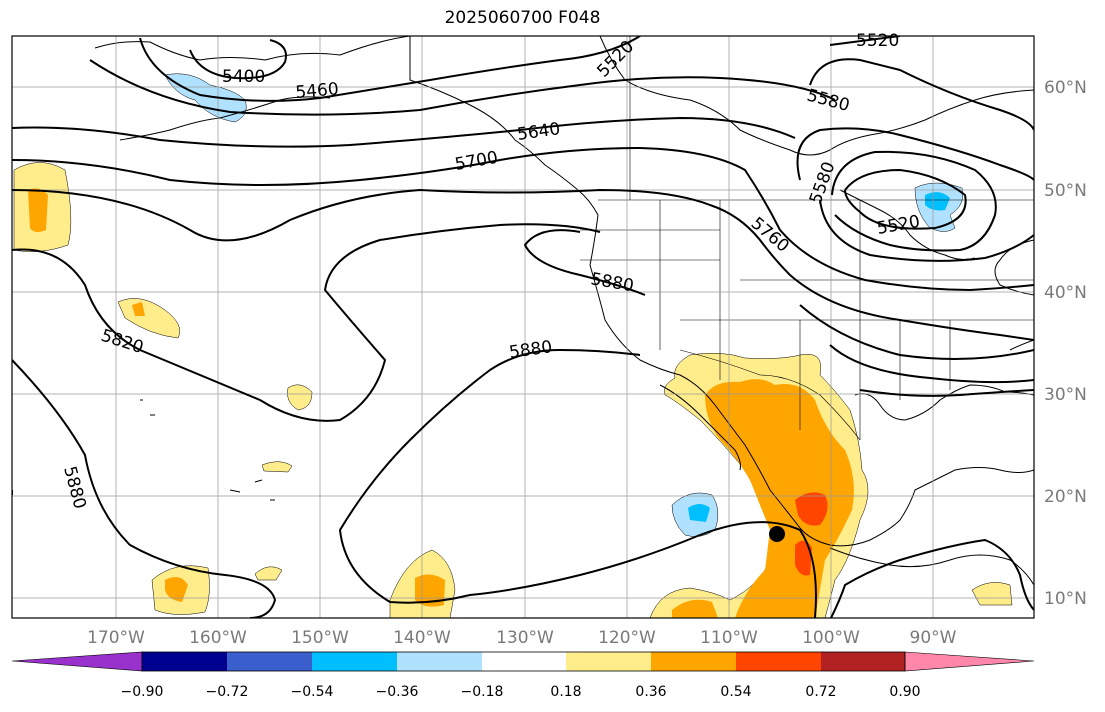  What do you see at coordinates (312, 692) in the screenshot?
I see `colorbar-tick-label: −0.54` at bounding box center [312, 692].